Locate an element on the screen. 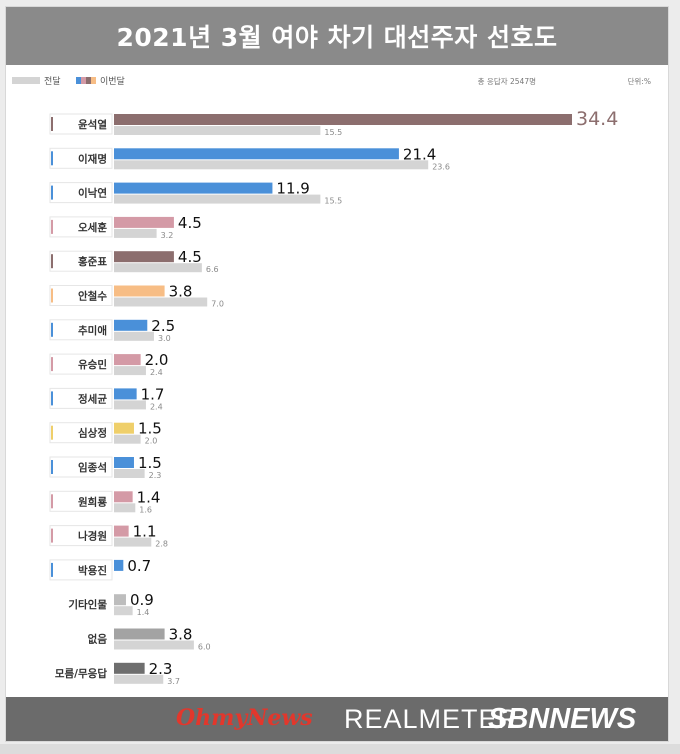 This screenshot has height=754, width=680. bar-row: 모름/무응답 2.33.7 is located at coordinates (117, 673).